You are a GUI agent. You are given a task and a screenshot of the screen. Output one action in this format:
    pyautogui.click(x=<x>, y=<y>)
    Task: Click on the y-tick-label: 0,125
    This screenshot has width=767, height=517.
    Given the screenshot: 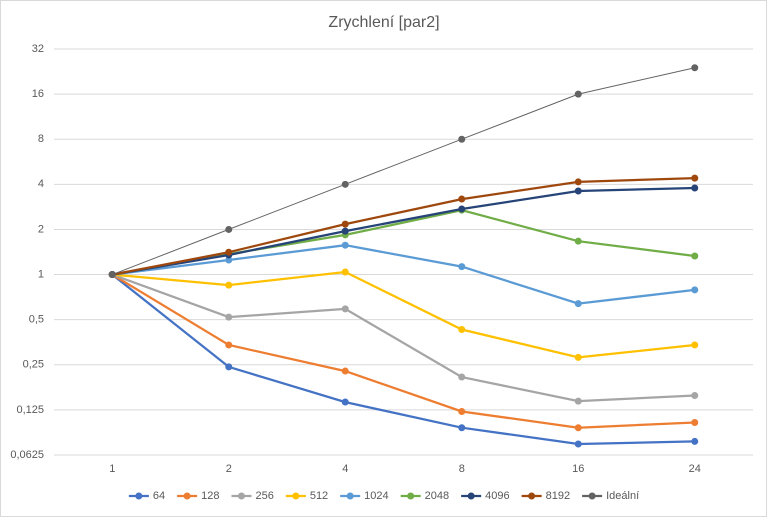 What is the action you would take?
    pyautogui.click(x=30, y=410)
    